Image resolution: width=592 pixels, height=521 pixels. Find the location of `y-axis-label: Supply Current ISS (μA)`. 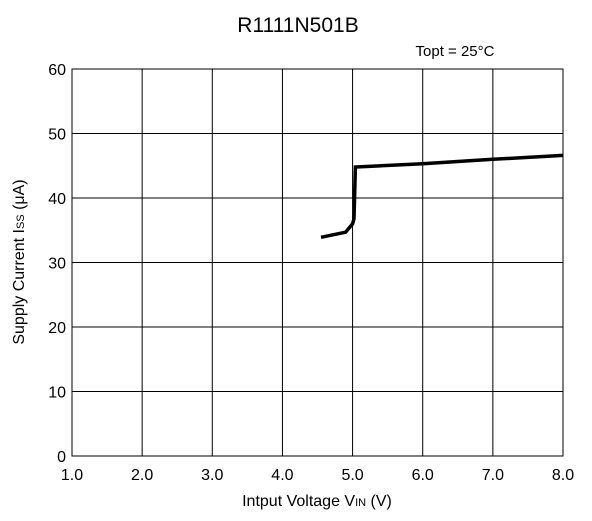

y-axis-label: Supply Current ISS (μA) is located at coordinates (19, 261).